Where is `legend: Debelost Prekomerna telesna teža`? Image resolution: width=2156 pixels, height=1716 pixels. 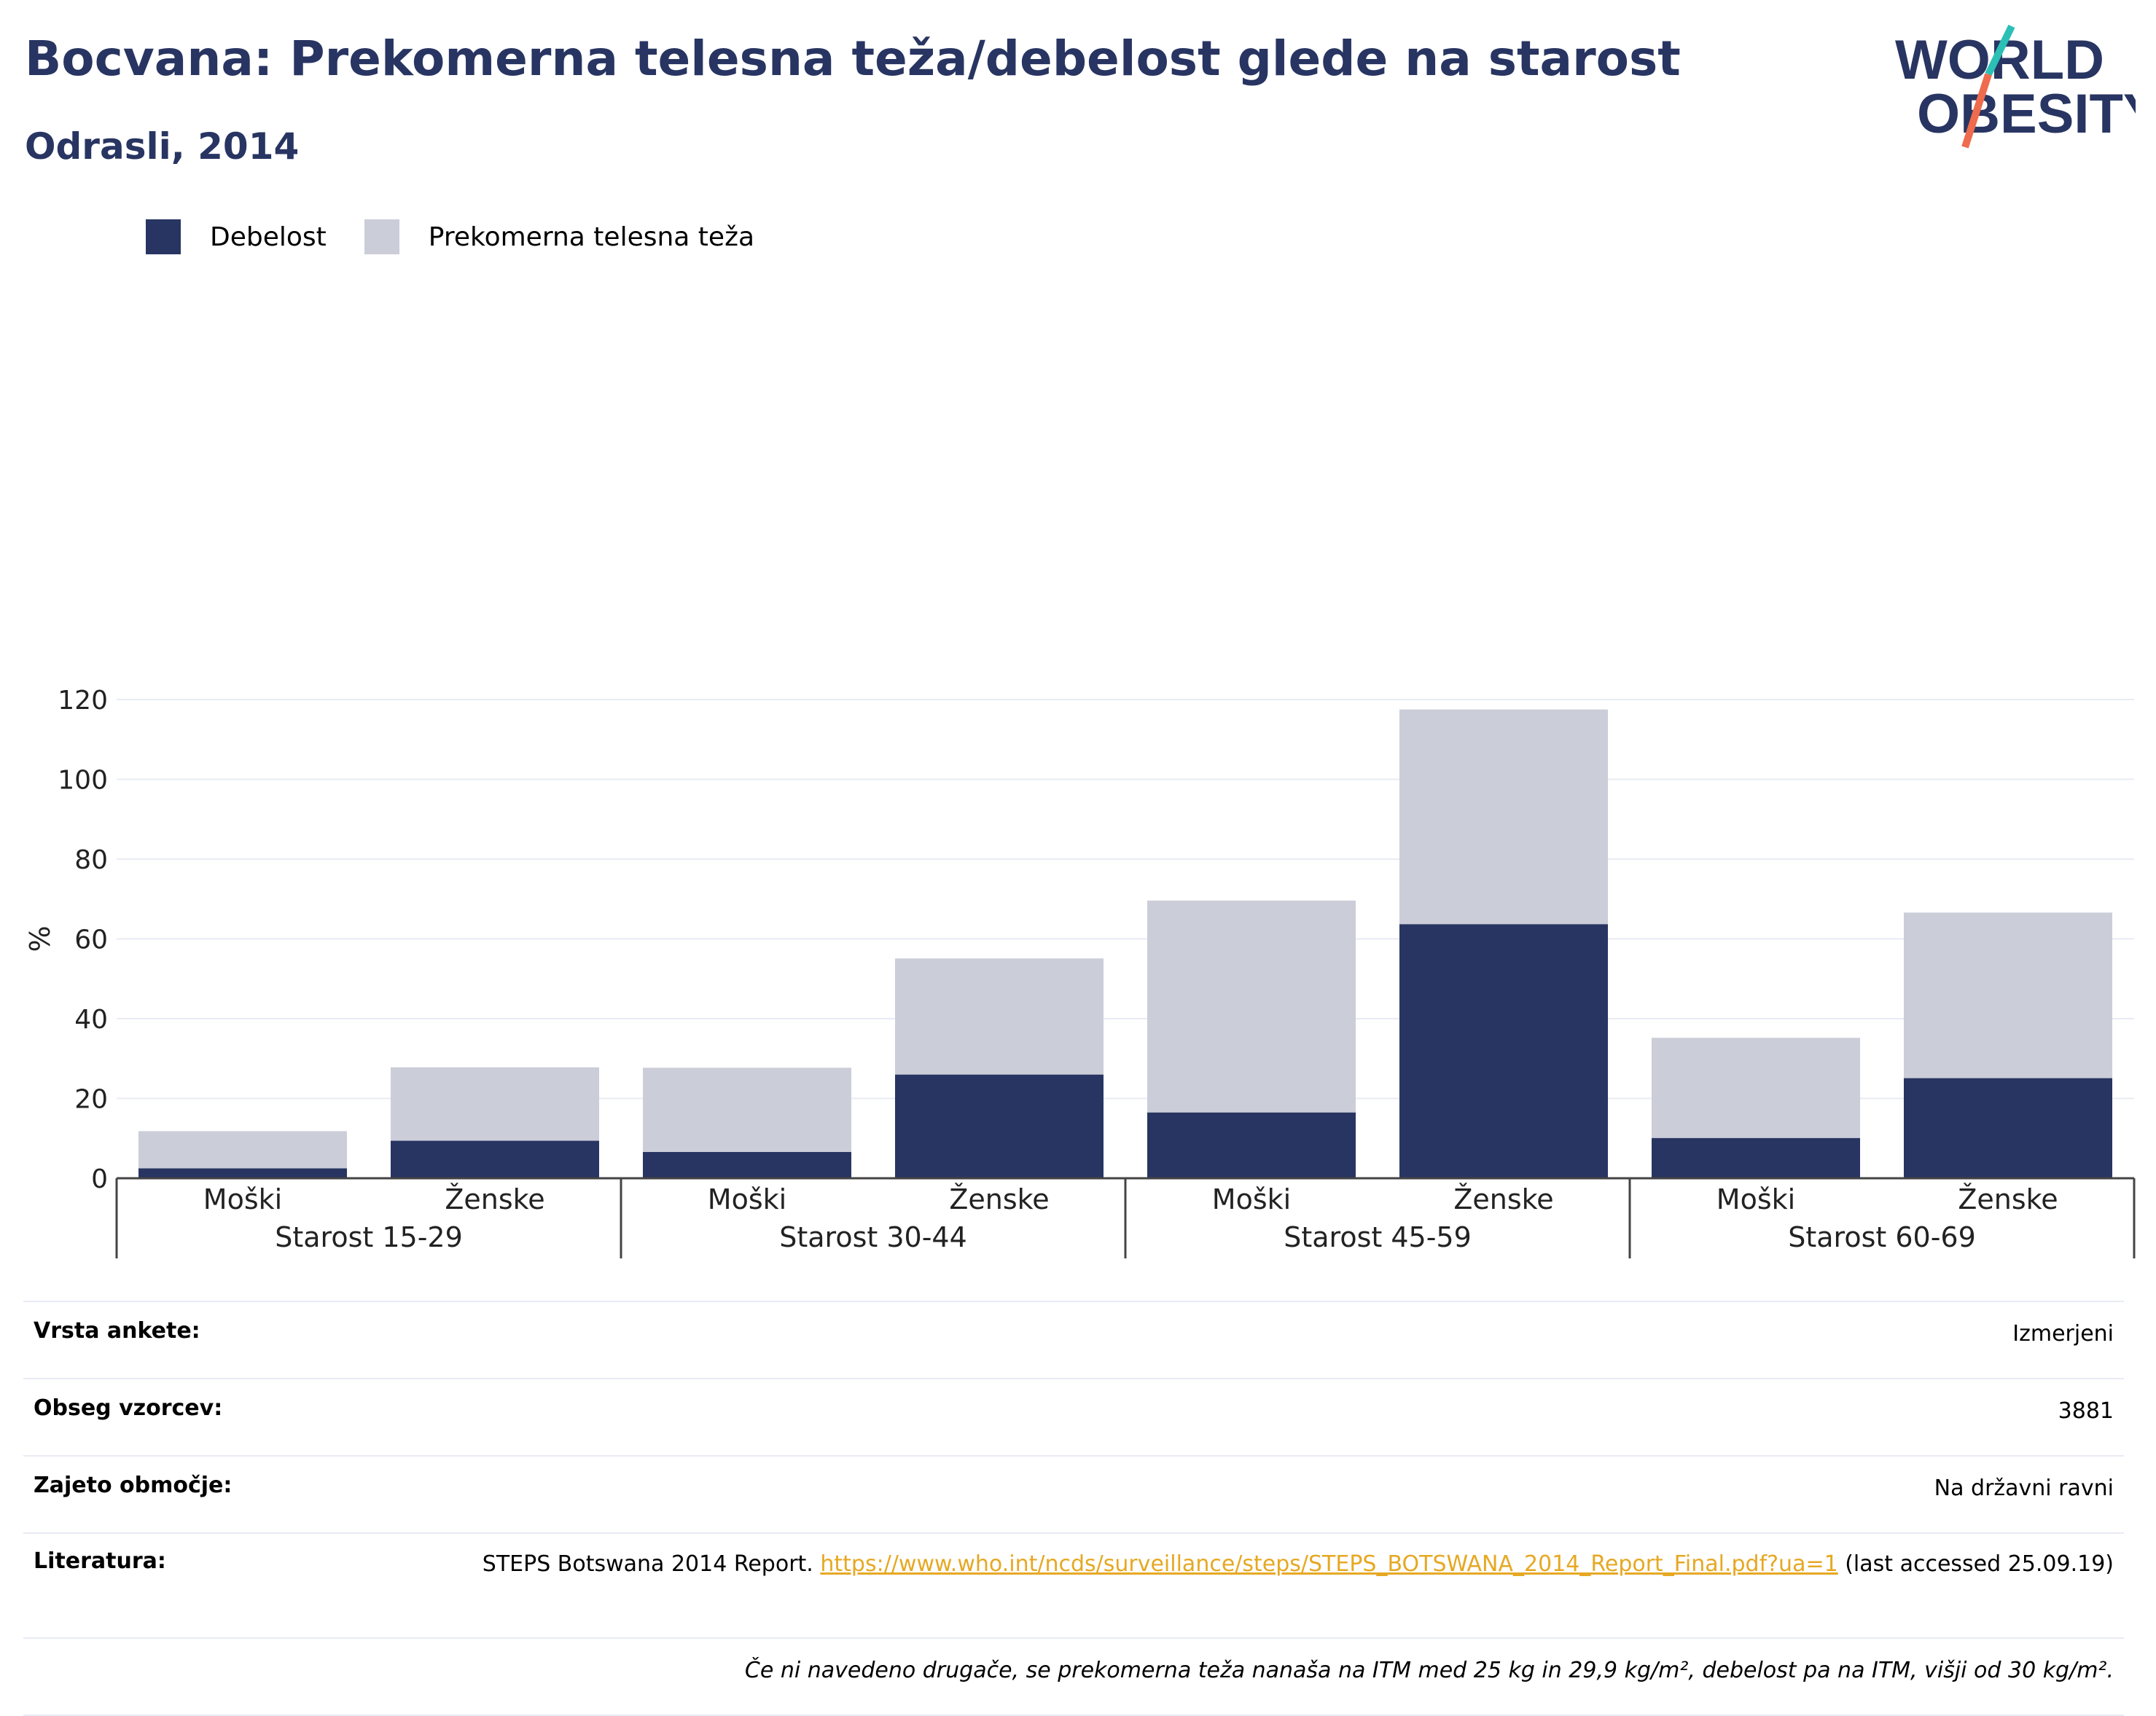
legend: Debelost Prekomerna telesna teža is located at coordinates (469, 237).